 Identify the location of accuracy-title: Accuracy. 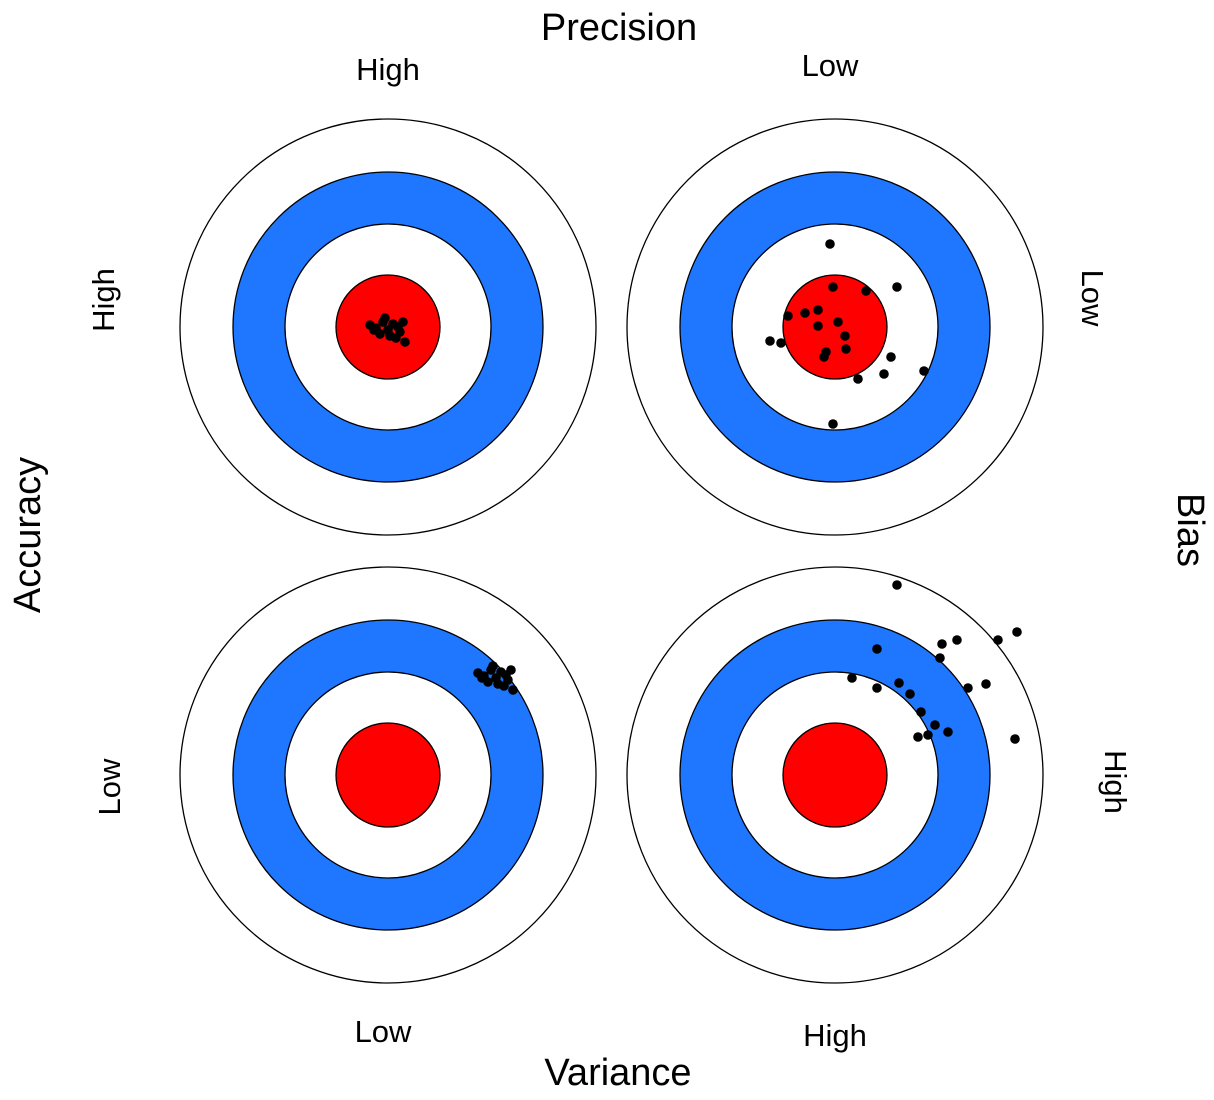
(28, 535).